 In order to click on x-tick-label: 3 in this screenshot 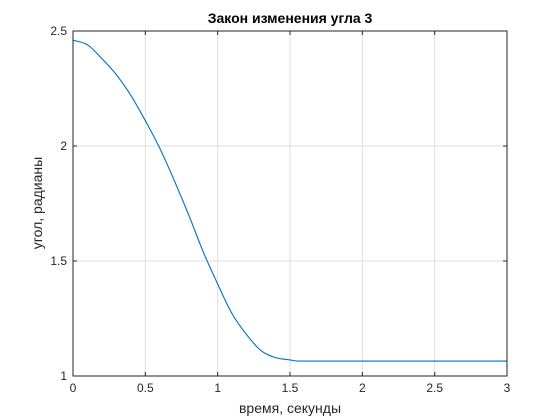, I will do `click(507, 388)`.